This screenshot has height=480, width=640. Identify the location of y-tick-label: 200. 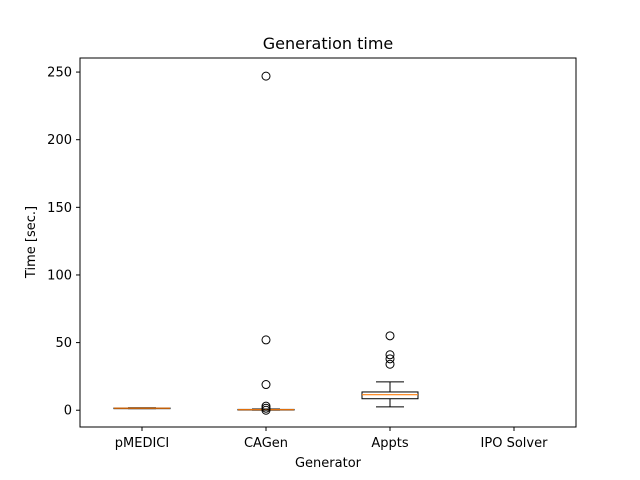
(59, 140).